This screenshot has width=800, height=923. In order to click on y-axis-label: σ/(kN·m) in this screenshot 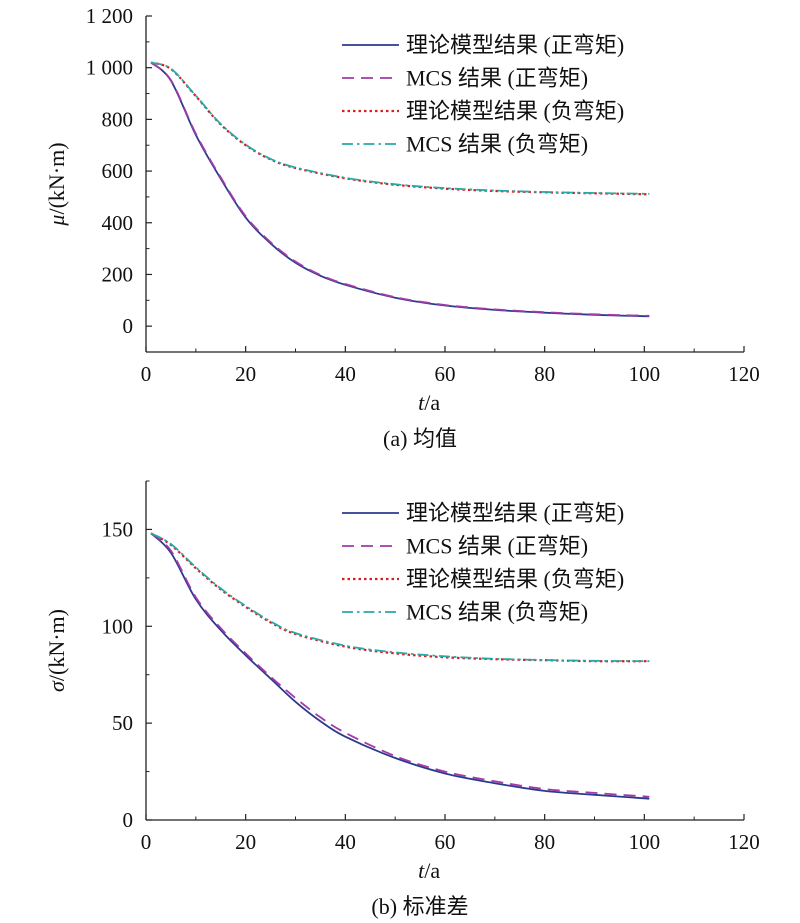, I will do `click(56, 650)`.